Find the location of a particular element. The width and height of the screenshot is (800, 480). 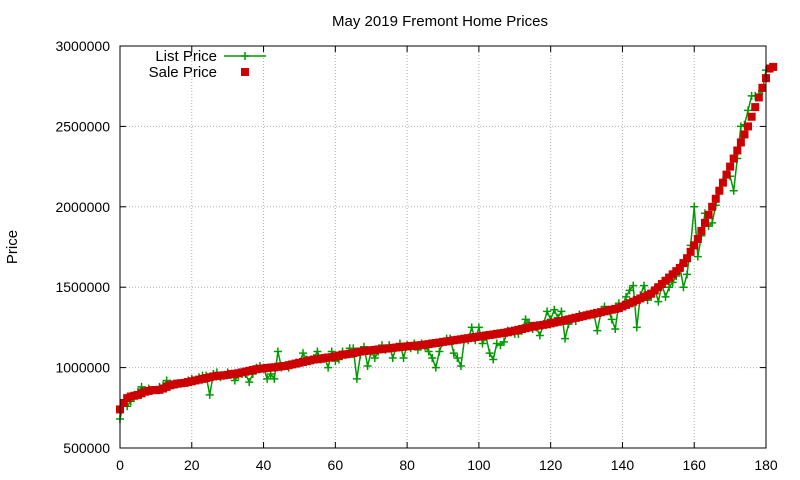

y-axis-label: Price is located at coordinates (12, 247).